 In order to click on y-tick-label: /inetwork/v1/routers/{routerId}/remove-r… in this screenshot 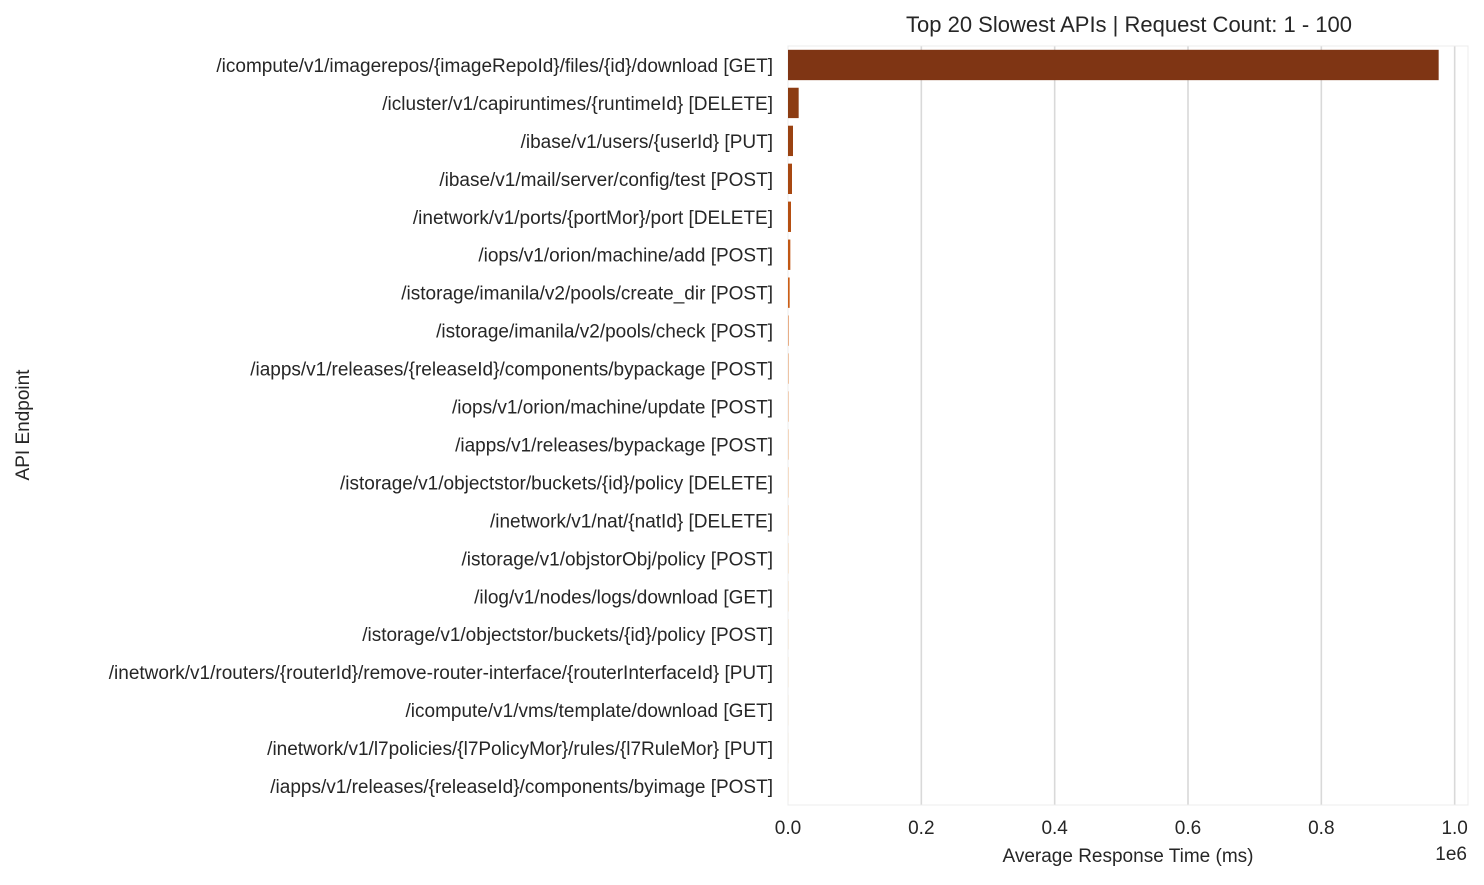, I will do `click(441, 673)`.